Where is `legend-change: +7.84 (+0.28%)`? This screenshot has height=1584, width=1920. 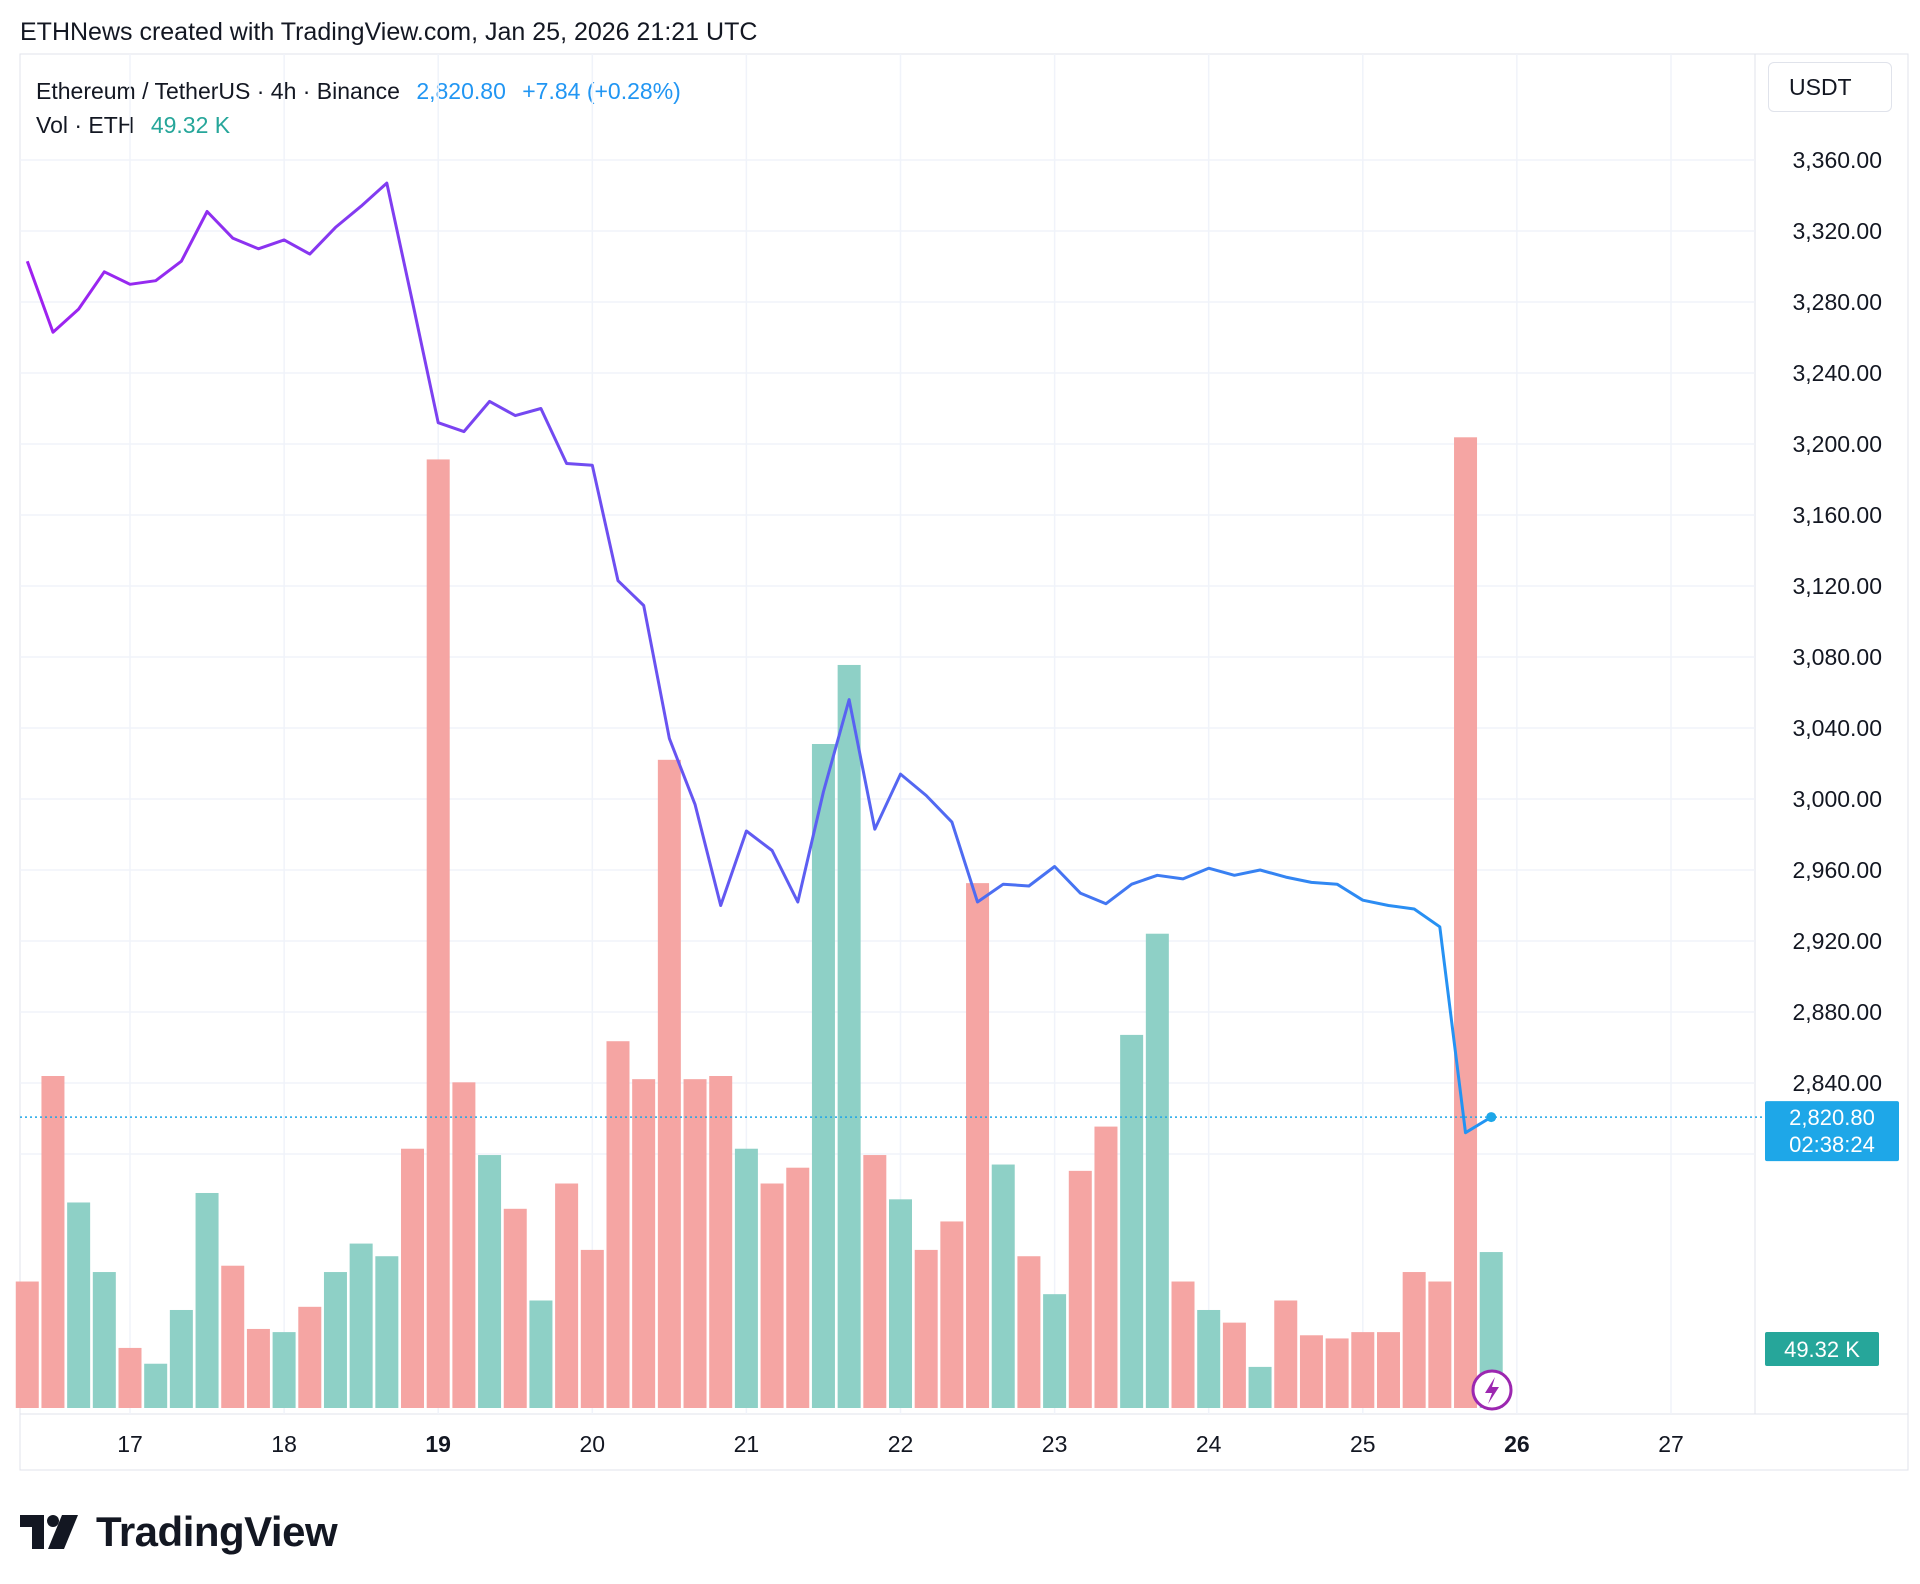
legend-change: +7.84 (+0.28%) is located at coordinates (601, 91).